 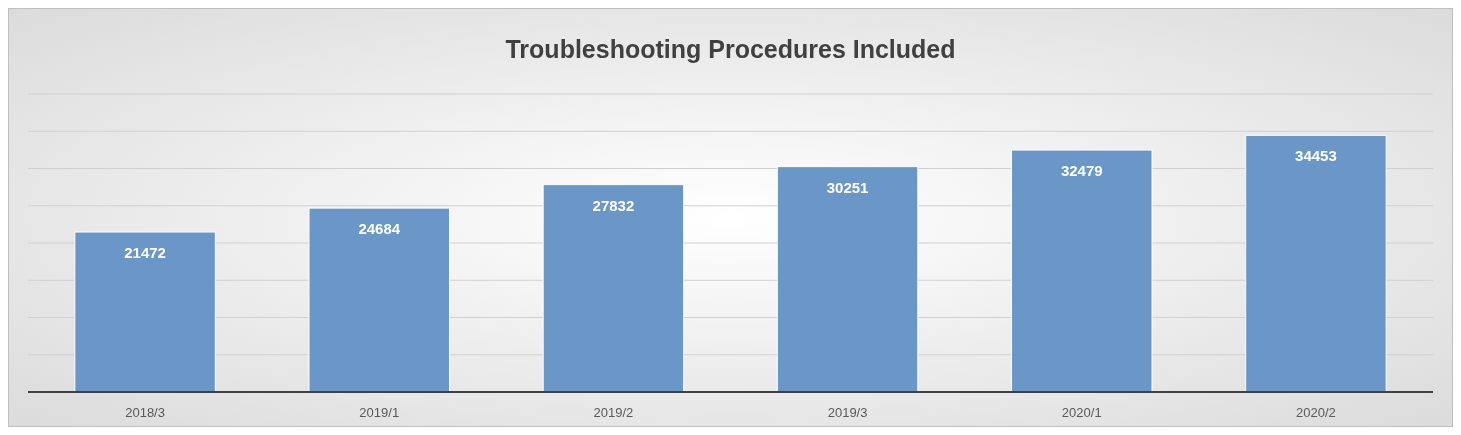 What do you see at coordinates (1316, 412) in the screenshot?
I see `x-tick-label: 2020/2` at bounding box center [1316, 412].